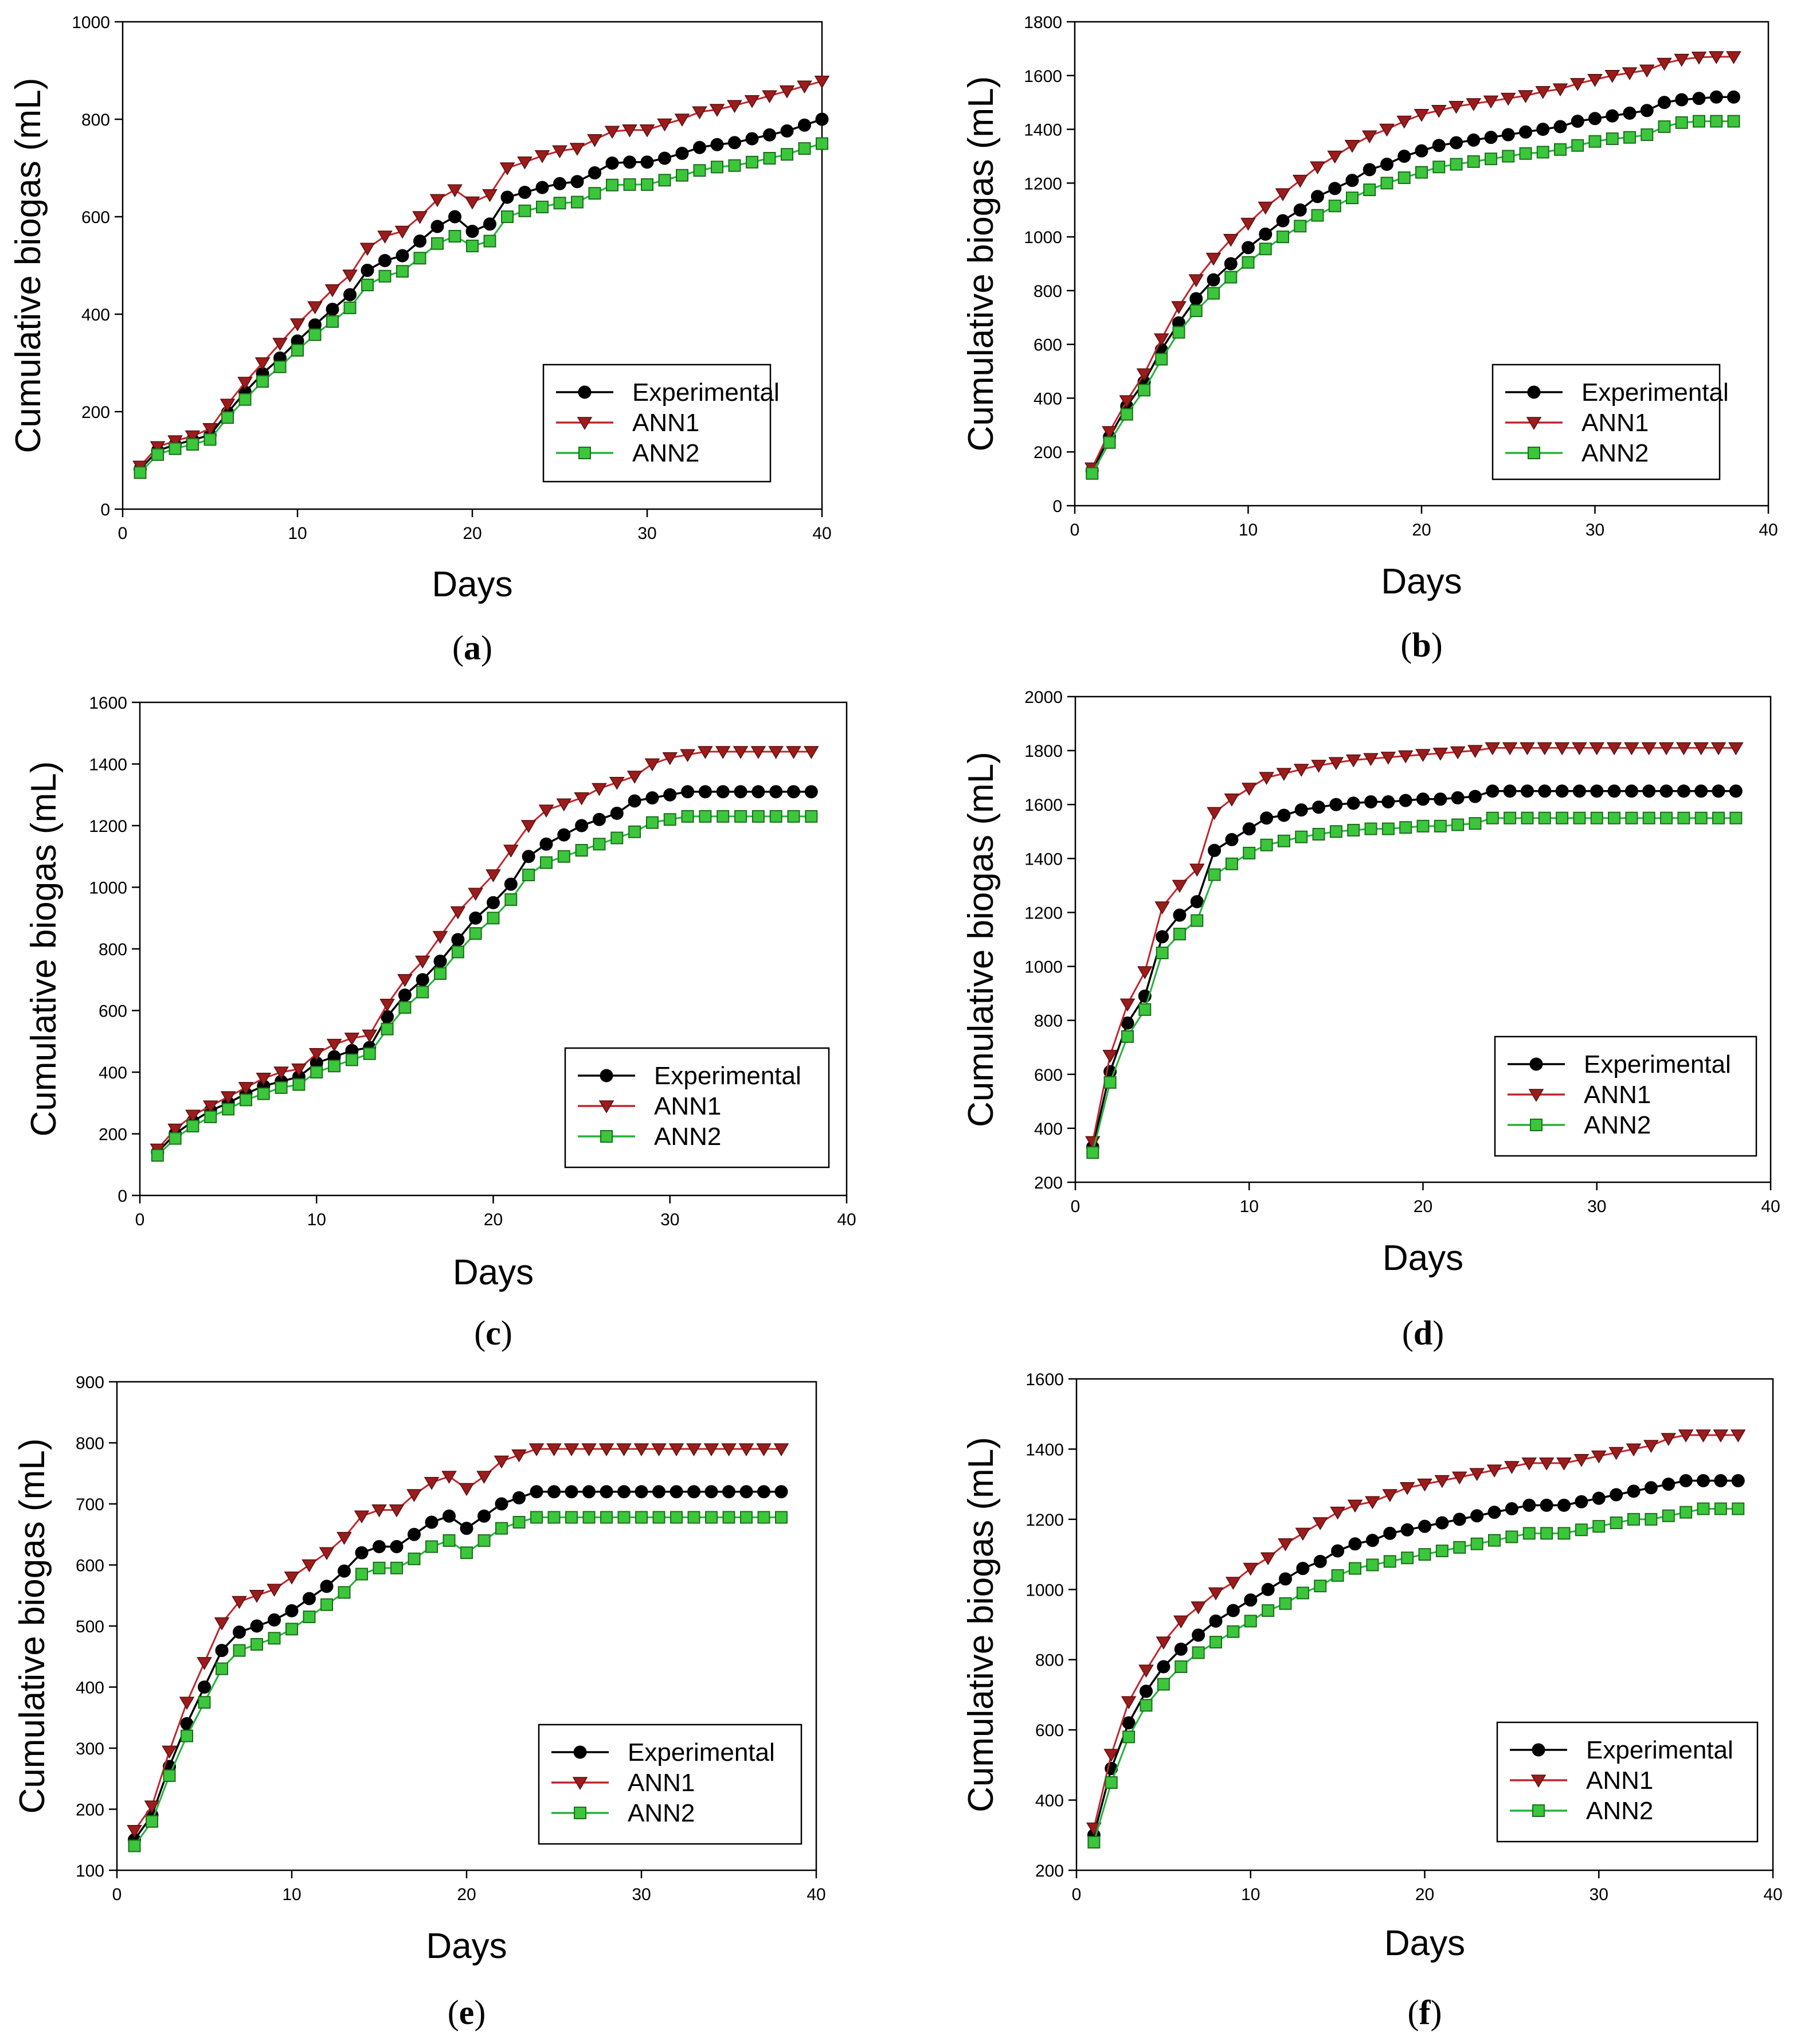 The height and width of the screenshot is (2044, 1793). I want to click on panel-caption-letter-d: d, so click(1423, 1333).